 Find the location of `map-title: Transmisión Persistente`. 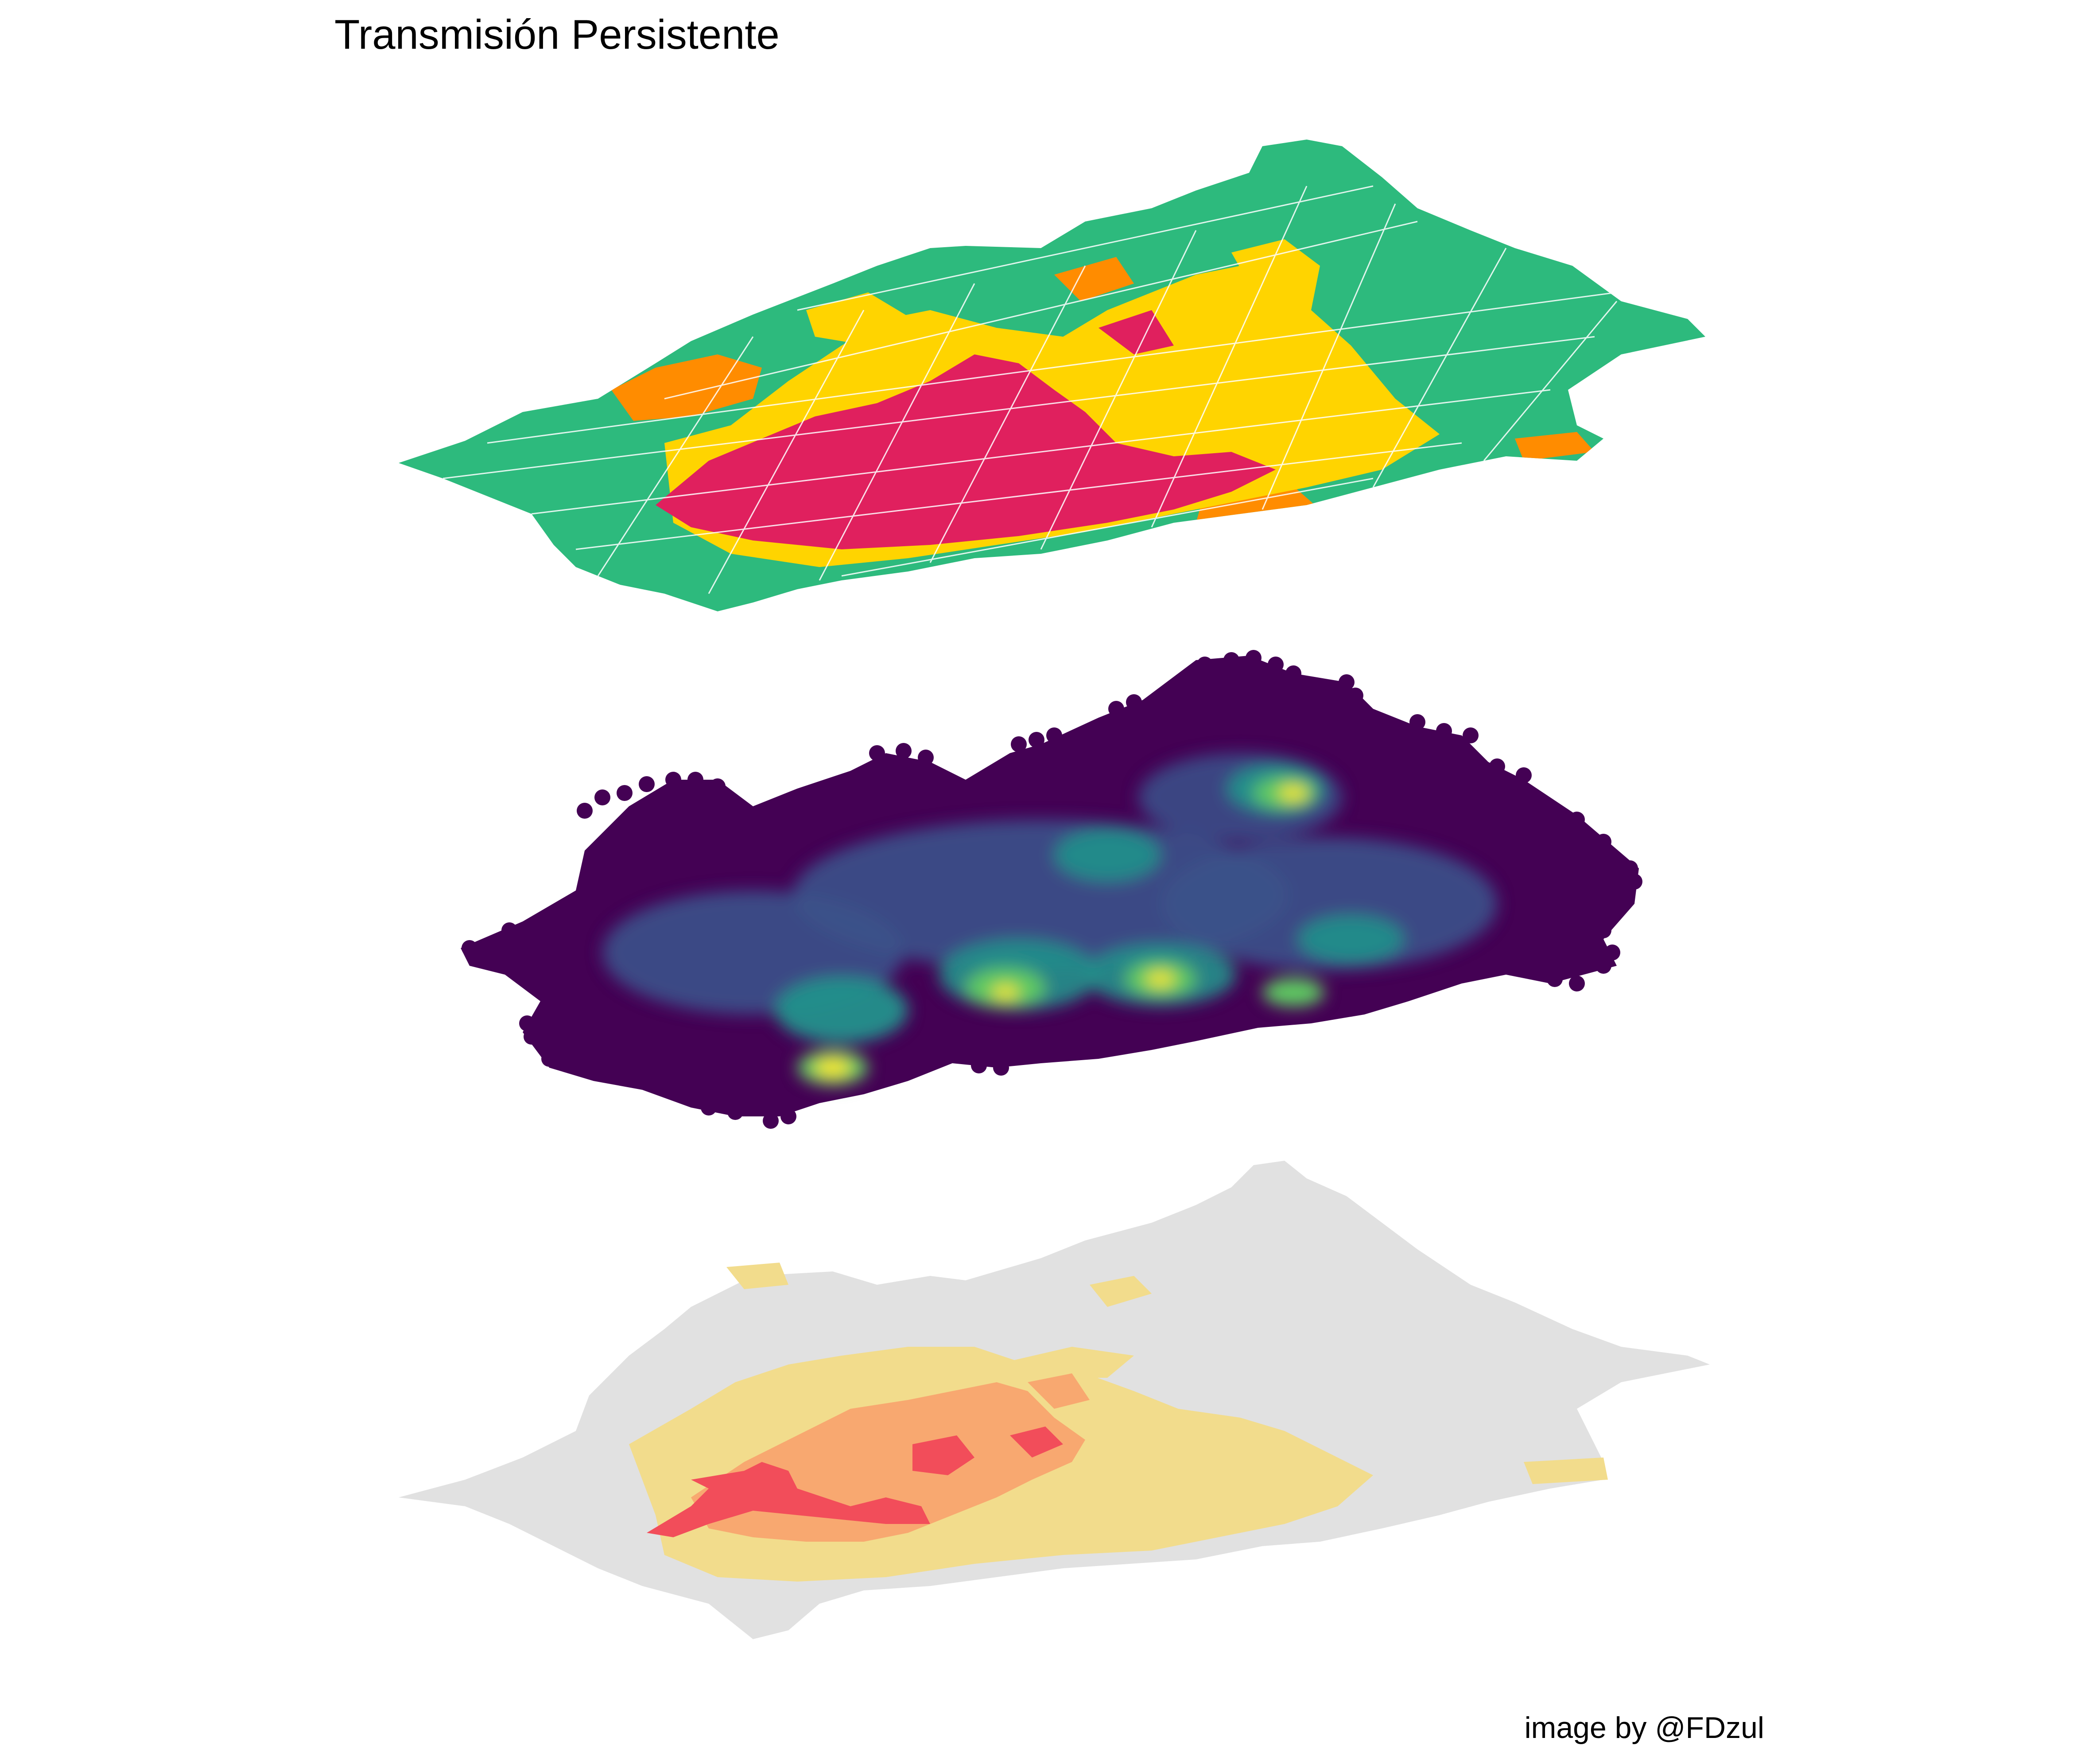

map-title: Transmisión Persistente is located at coordinates (557, 34).